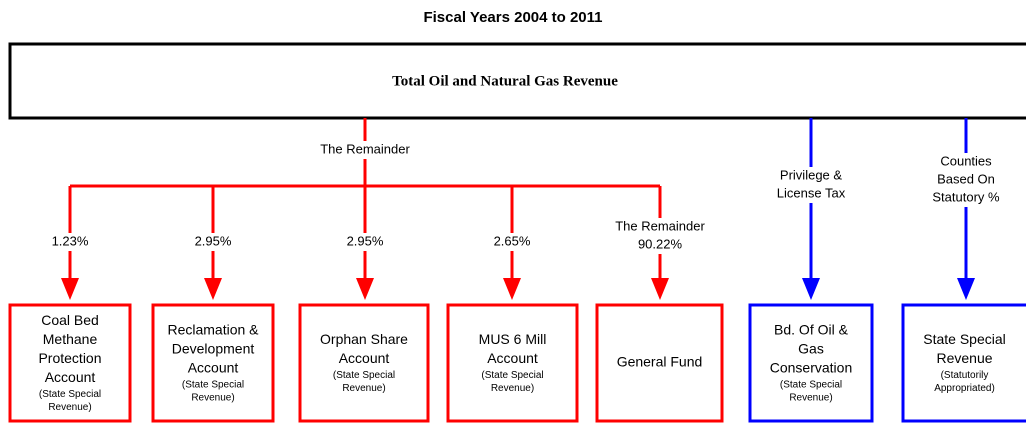  I want to click on edge-label: License Tax, so click(811, 192).